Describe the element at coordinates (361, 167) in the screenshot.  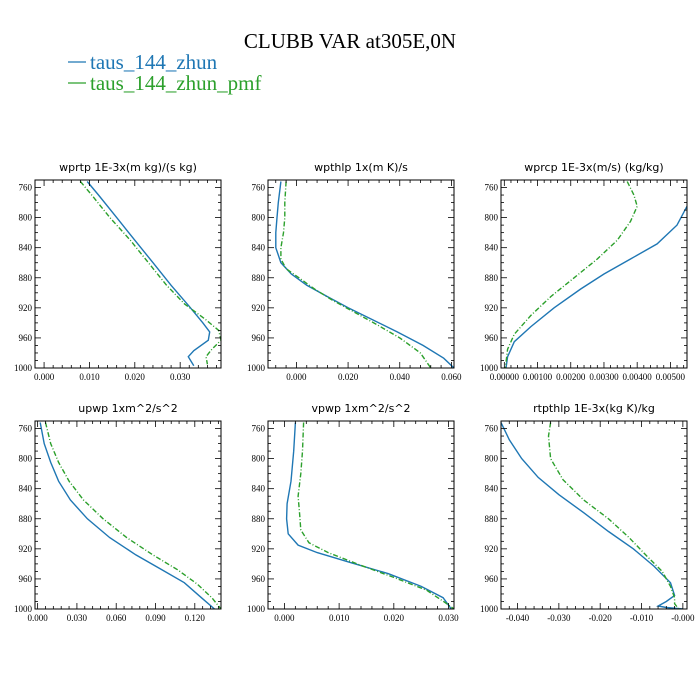
I see `panel-title: wpthlp 1x(m K)/s` at that location.